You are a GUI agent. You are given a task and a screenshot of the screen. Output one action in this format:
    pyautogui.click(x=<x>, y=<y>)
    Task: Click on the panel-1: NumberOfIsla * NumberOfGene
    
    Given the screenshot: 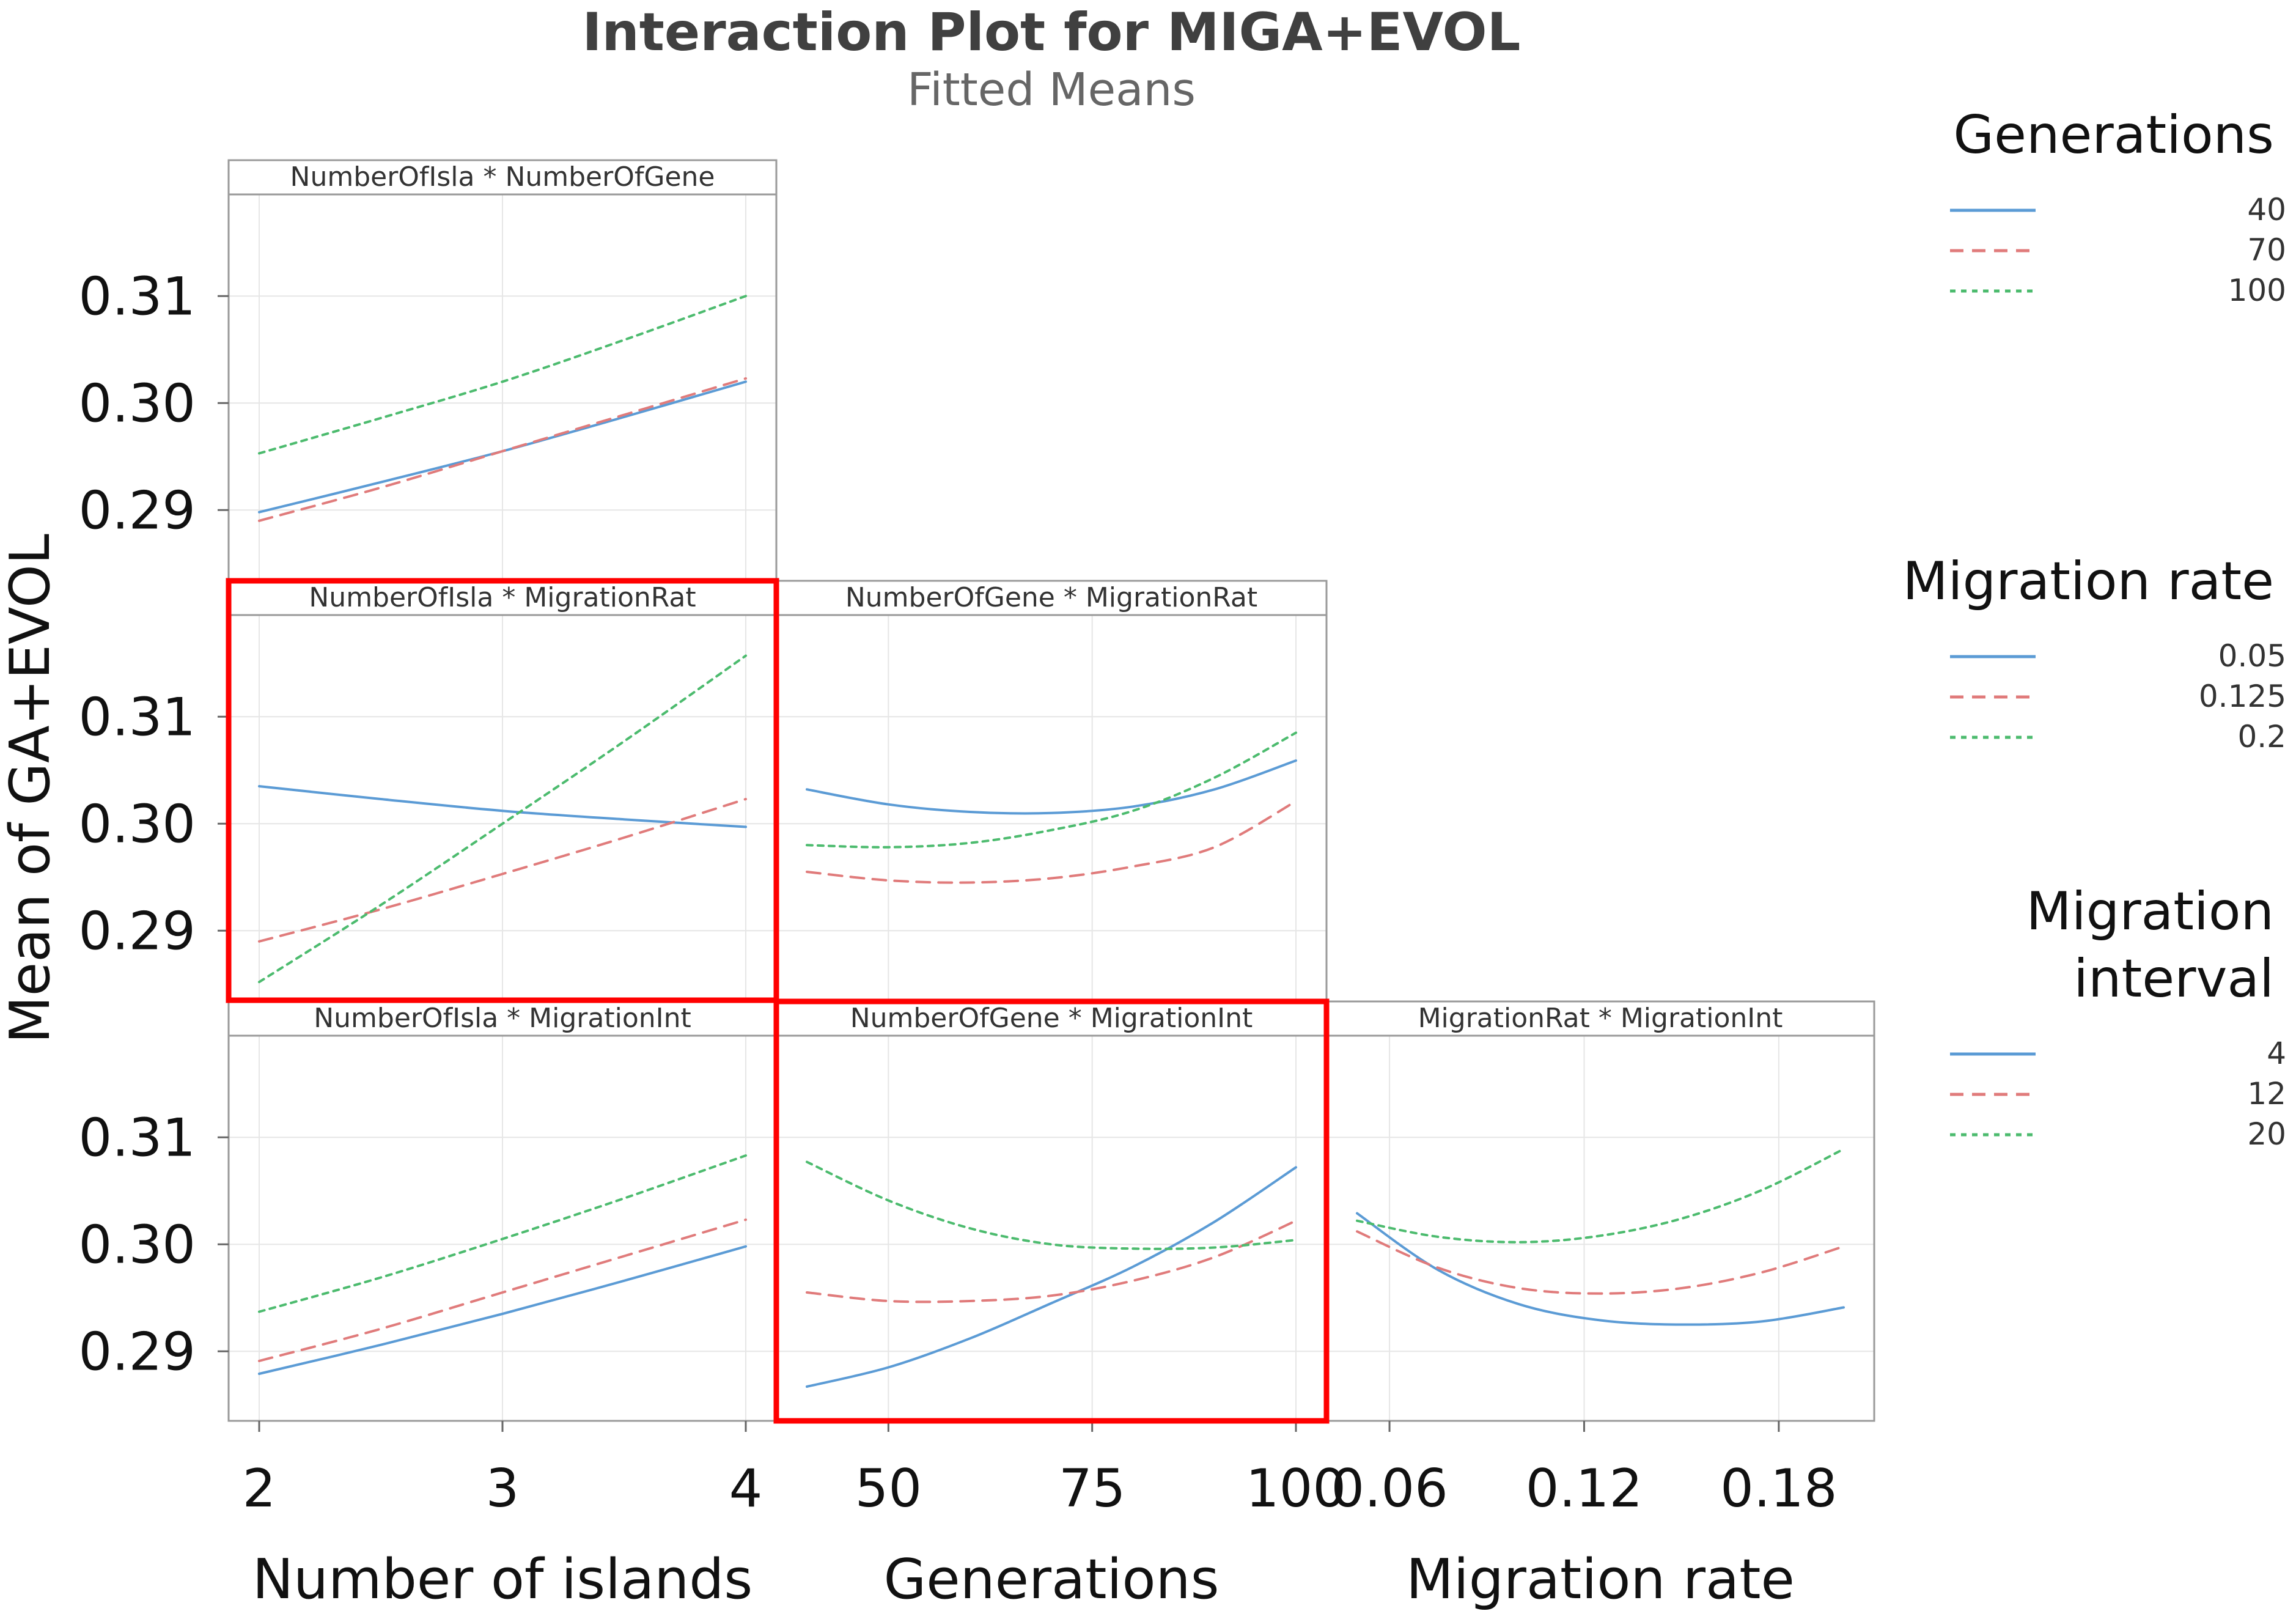 What is the action you would take?
    pyautogui.click(x=502, y=370)
    